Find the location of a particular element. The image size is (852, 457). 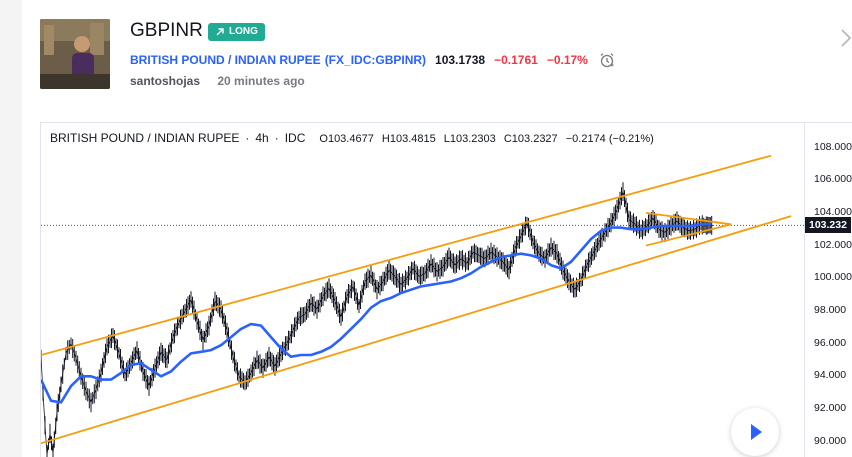

price-tick-label: 96.000 is located at coordinates (830, 342).